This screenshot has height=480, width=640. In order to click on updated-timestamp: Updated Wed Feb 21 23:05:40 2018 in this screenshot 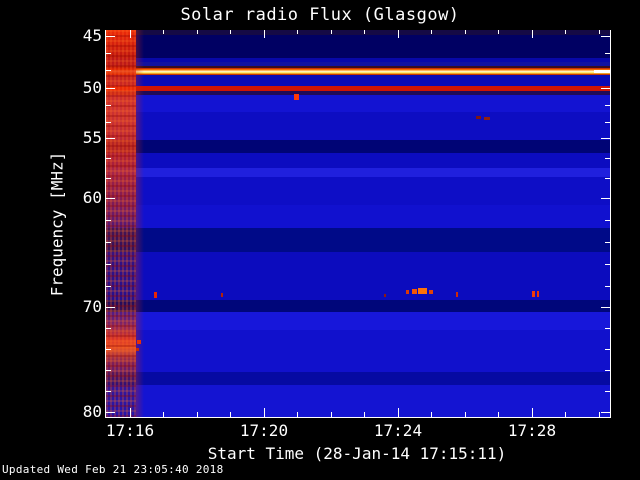, I will do `click(113, 469)`.